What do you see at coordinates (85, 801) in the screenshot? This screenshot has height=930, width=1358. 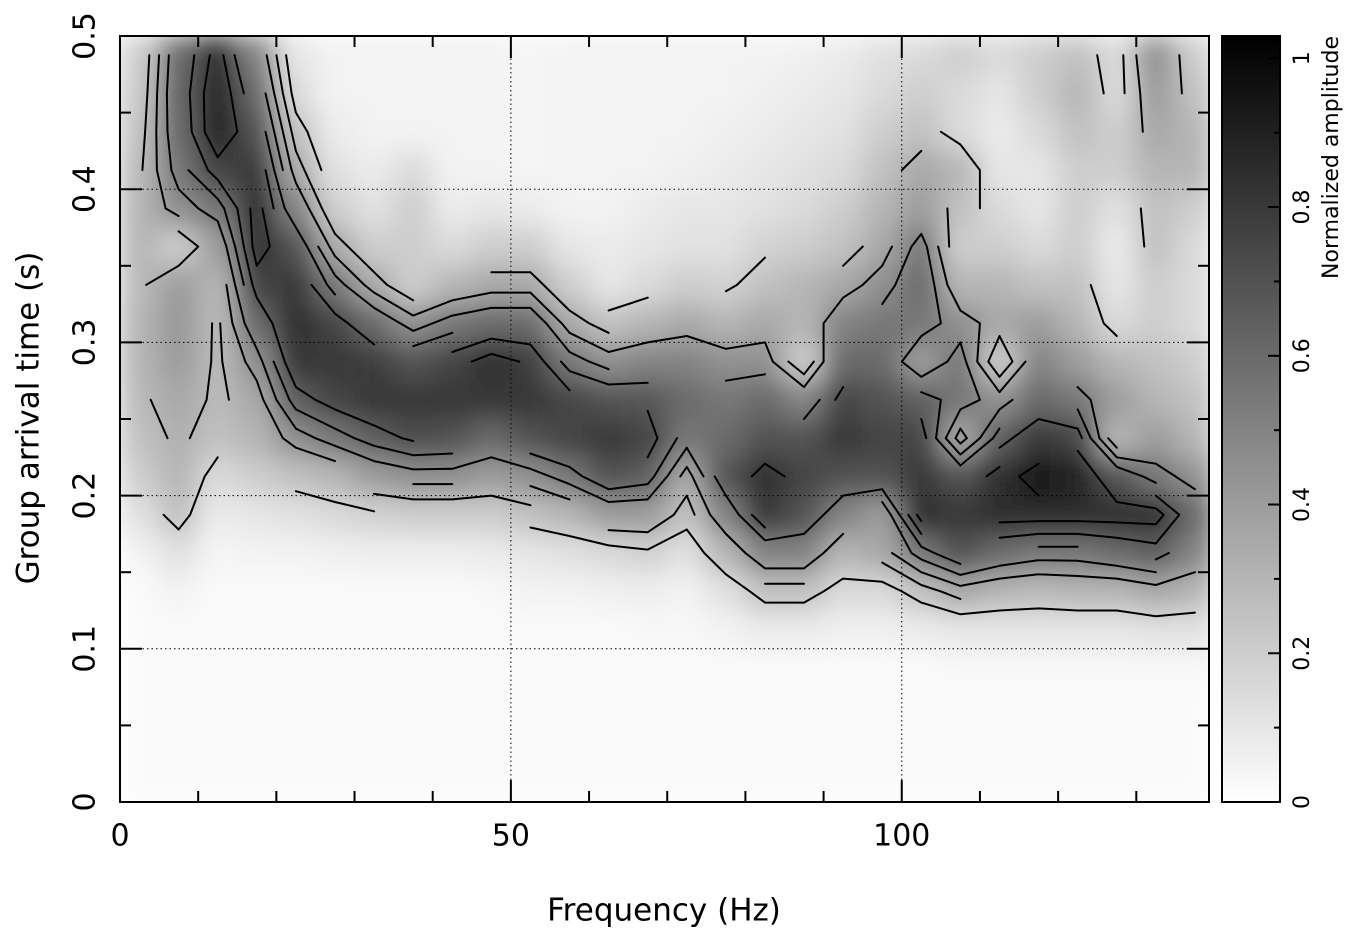 I see `y-tick-label: 0` at bounding box center [85, 801].